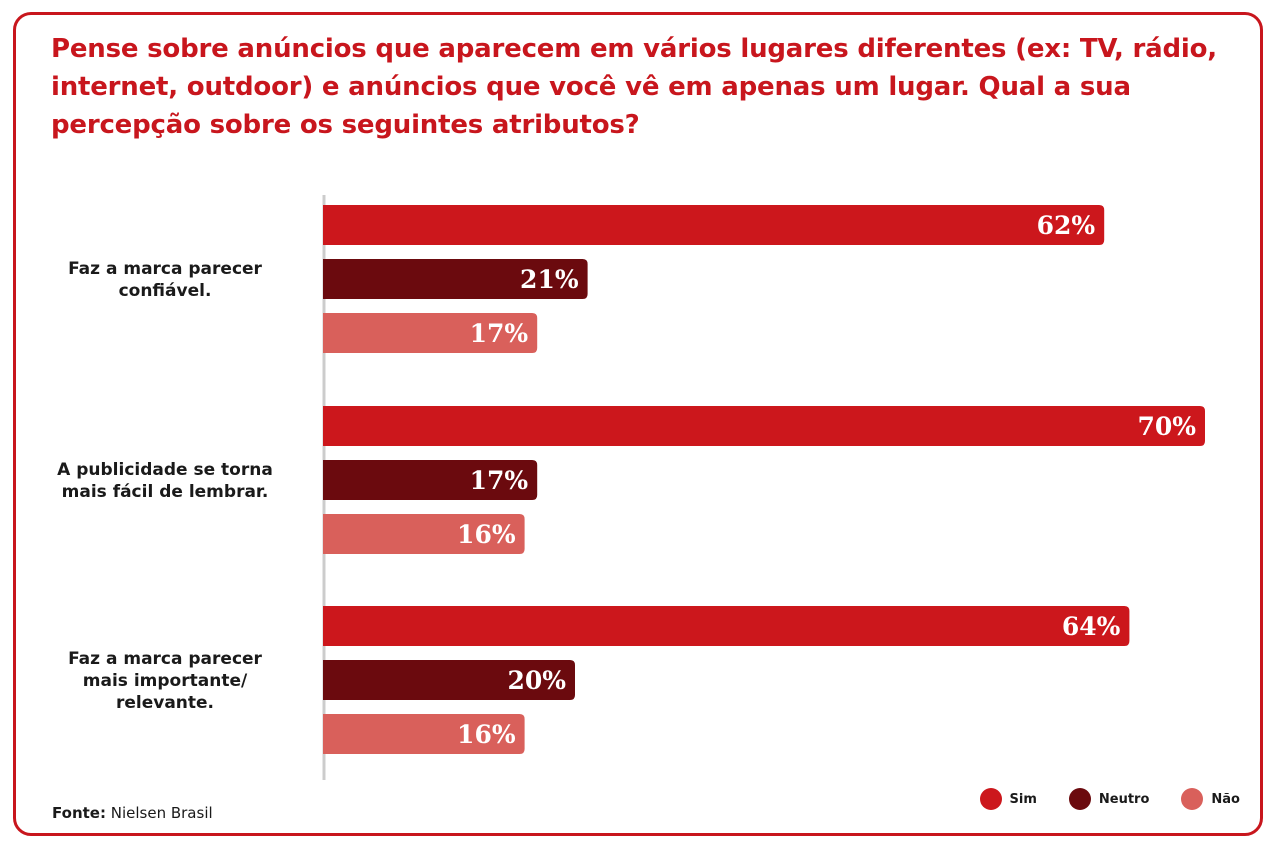  What do you see at coordinates (165, 703) in the screenshot?
I see `category-label: relevante.` at bounding box center [165, 703].